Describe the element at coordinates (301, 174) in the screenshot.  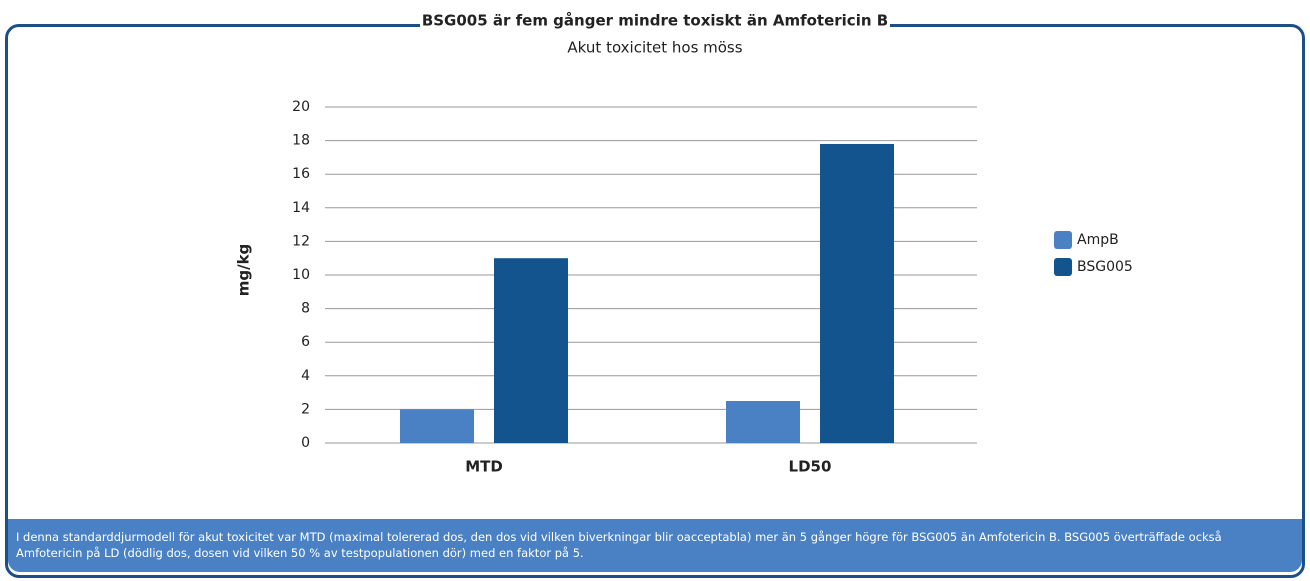
I see `y-tick-label: 16` at that location.